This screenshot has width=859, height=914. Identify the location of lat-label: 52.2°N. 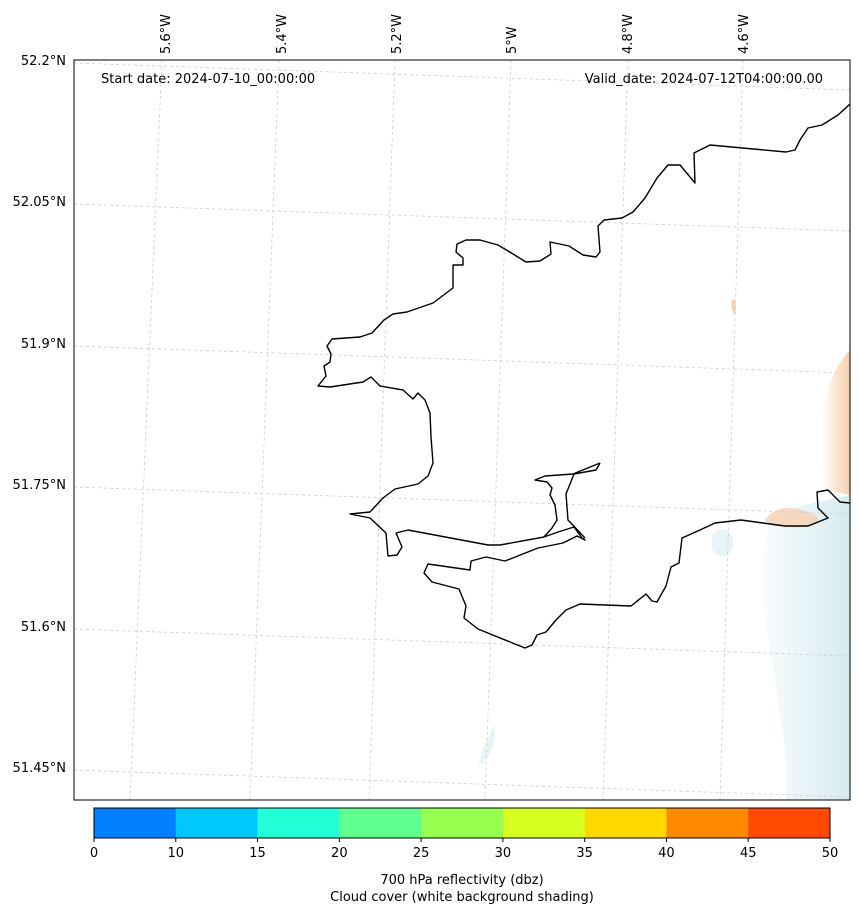
(43, 61).